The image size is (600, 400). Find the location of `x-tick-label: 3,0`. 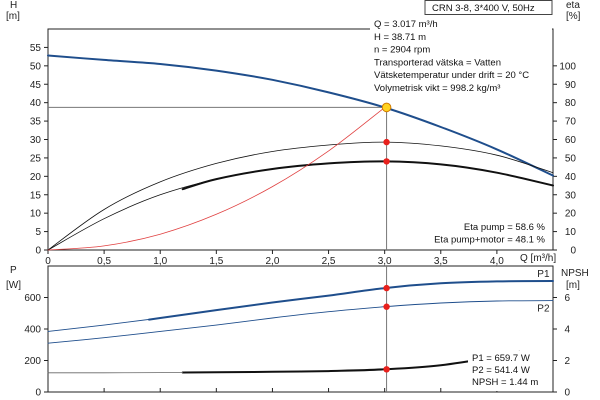

x-tick-label: 3,0 is located at coordinates (385, 261).